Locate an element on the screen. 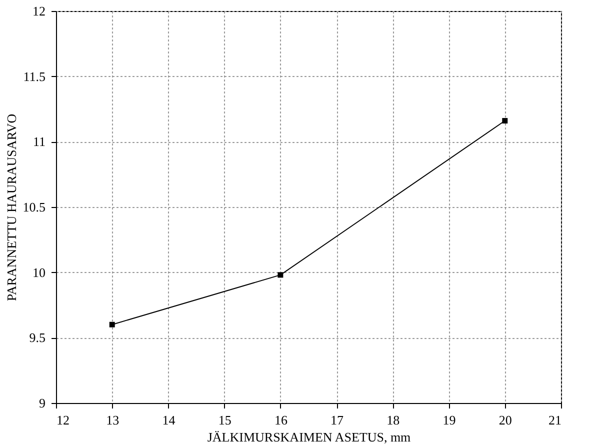 Image resolution: width=613 pixels, height=448 pixels. x-tick-label: 21 is located at coordinates (555, 420).